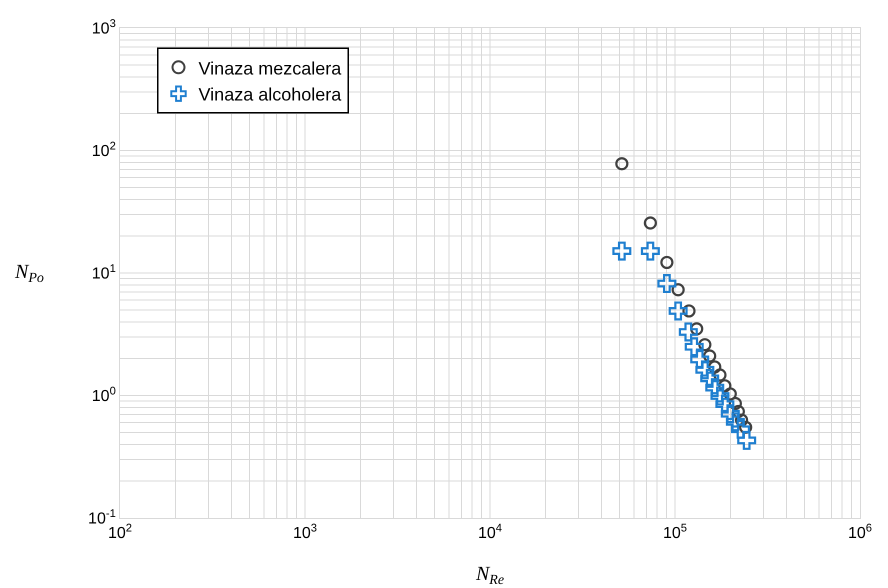 Image resolution: width=888 pixels, height=588 pixels. I want to click on x-tick-label: 10$^{5}$, so click(675, 532).